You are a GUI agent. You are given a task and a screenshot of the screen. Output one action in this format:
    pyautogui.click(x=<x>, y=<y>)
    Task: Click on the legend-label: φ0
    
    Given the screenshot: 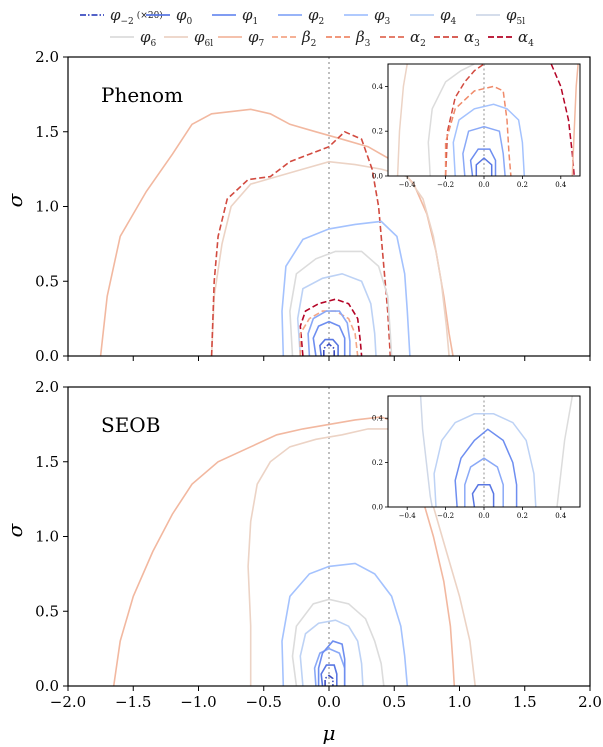 What is the action you would take?
    pyautogui.click(x=184, y=16)
    